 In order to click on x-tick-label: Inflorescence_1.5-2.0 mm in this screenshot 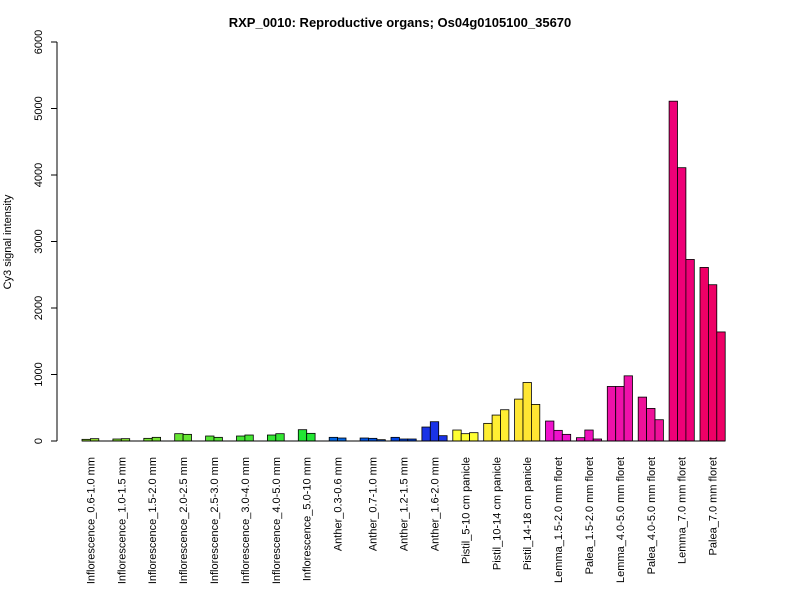, I will do `click(153, 520)`.